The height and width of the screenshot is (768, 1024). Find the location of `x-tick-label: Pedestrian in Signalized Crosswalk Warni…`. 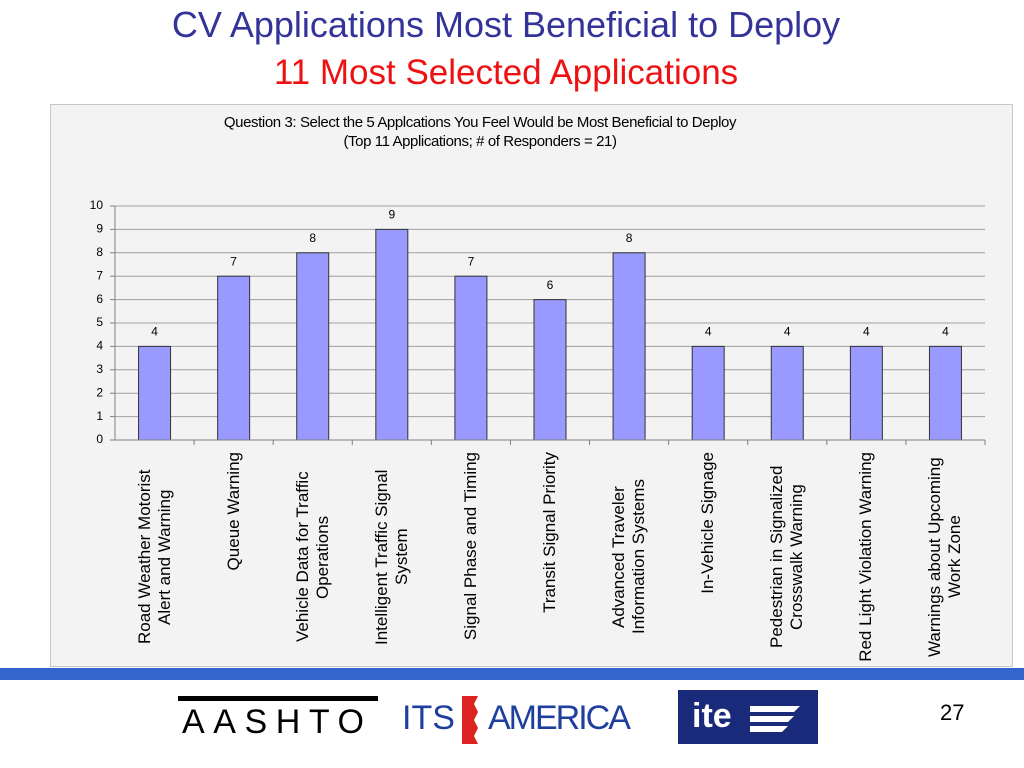

x-tick-label: Pedestrian in Signalized Crosswalk Warni… is located at coordinates (787, 557).